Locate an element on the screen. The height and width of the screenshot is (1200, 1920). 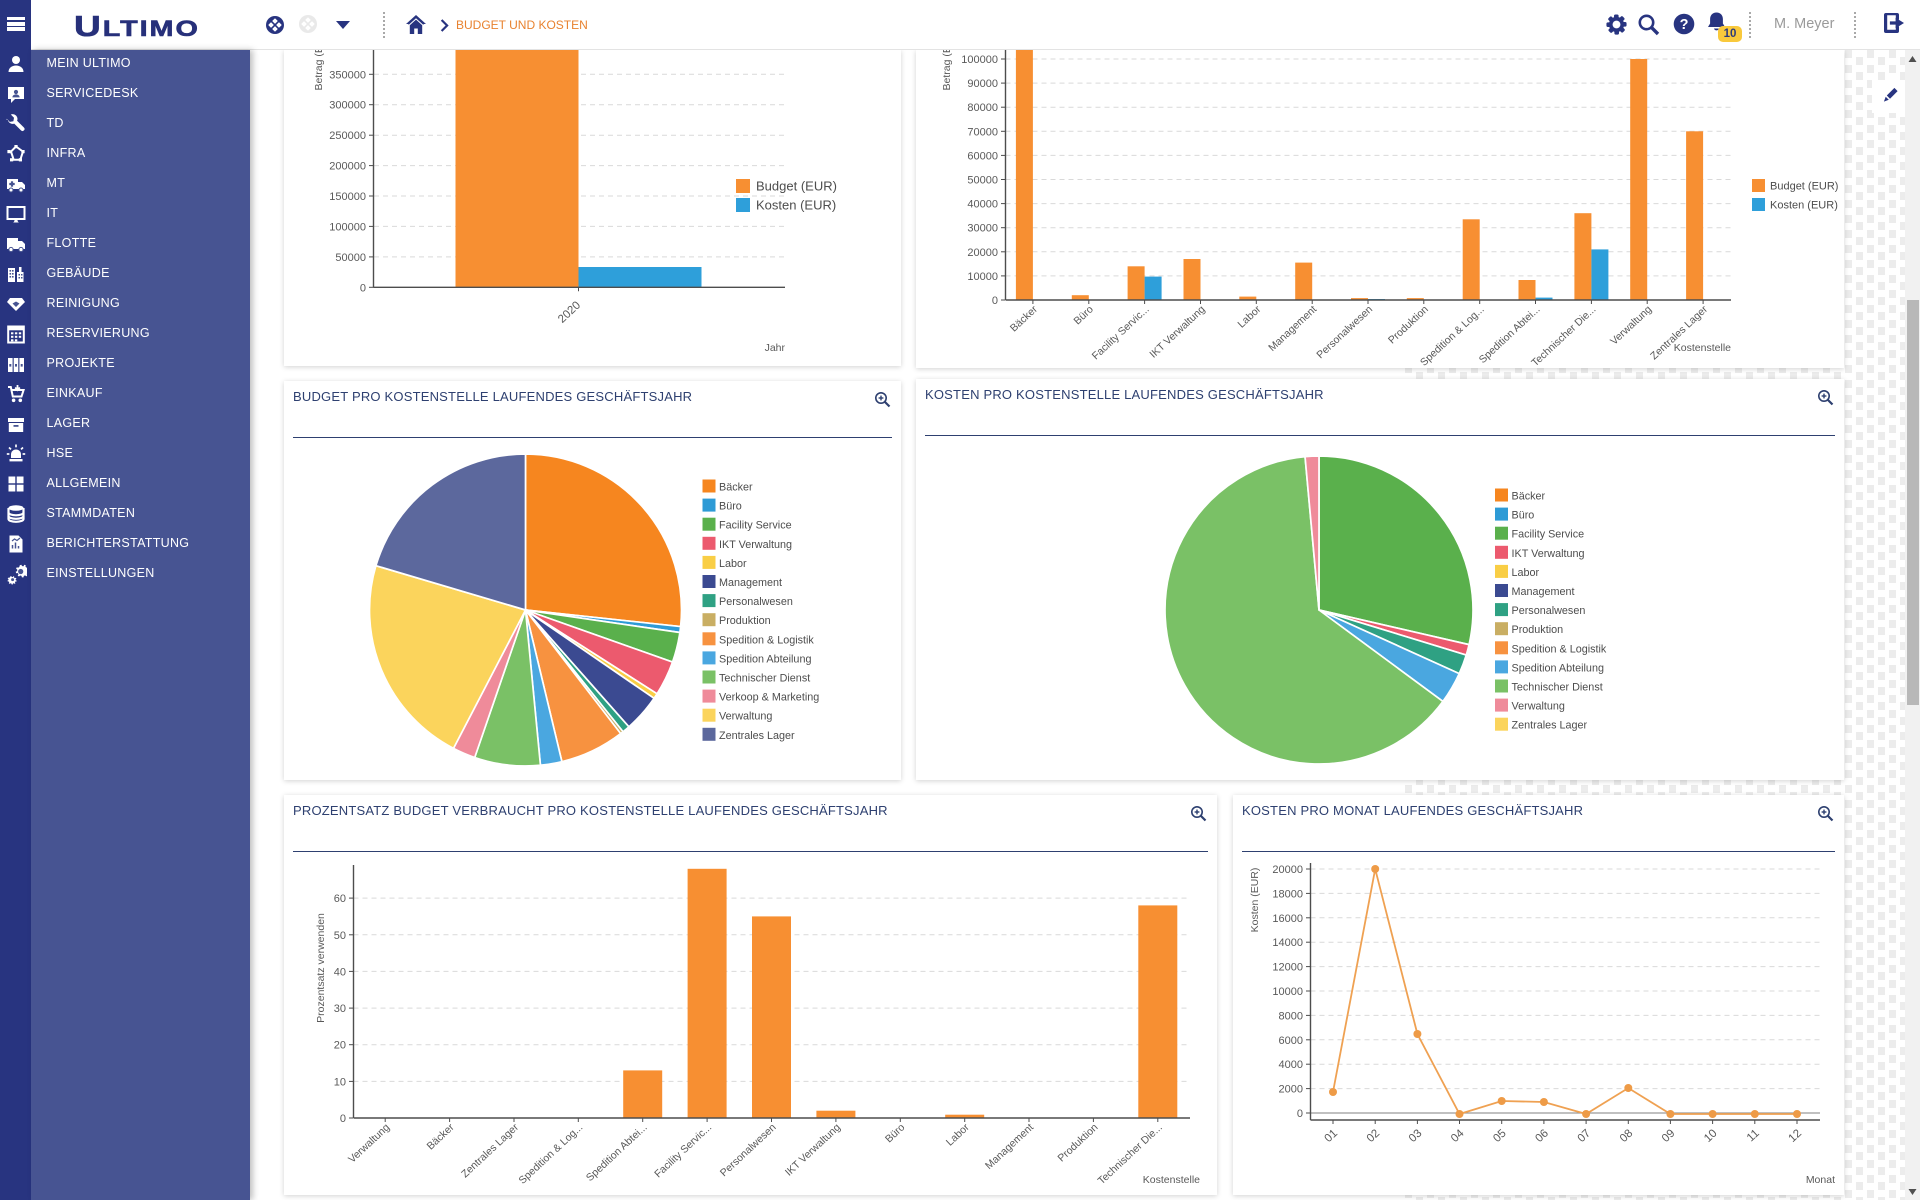
svg-text: 14000 is located at coordinates (1287, 943).